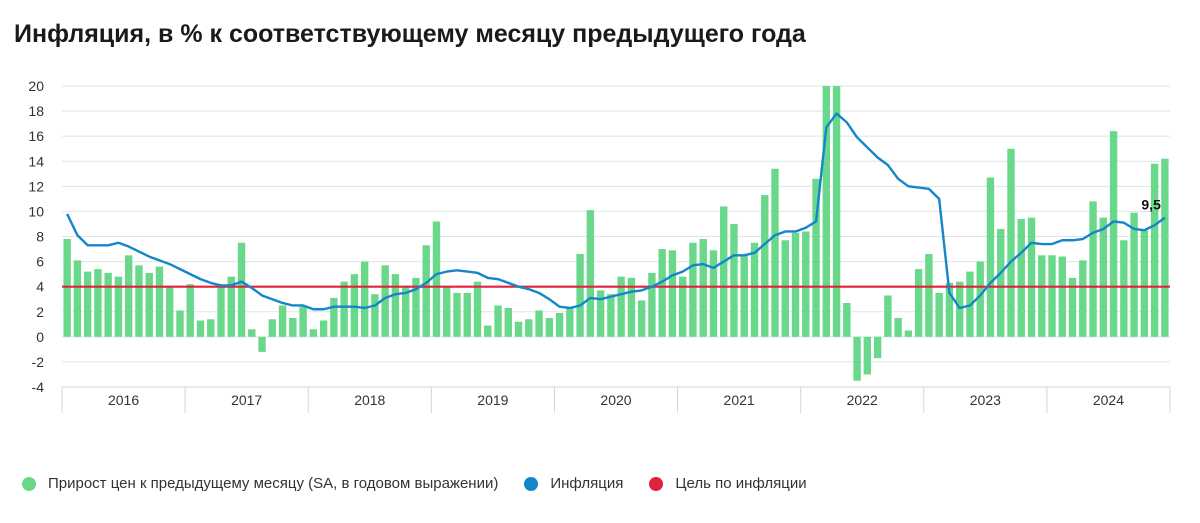  What do you see at coordinates (36, 136) in the screenshot?
I see `y-tick-label: 16` at bounding box center [36, 136].